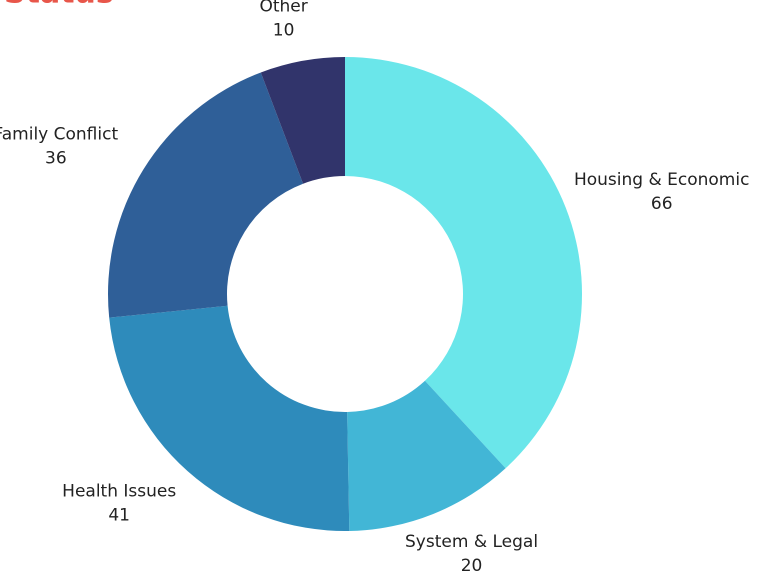 The width and height of the screenshot is (764, 580). I want to click on slice-value: 10, so click(284, 31).